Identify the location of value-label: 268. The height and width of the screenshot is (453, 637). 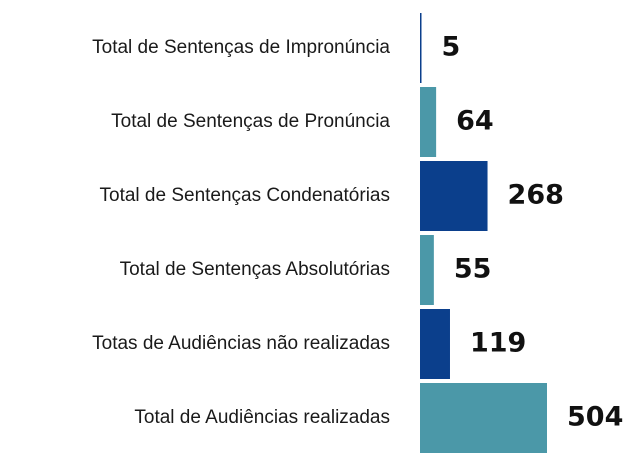
(536, 195).